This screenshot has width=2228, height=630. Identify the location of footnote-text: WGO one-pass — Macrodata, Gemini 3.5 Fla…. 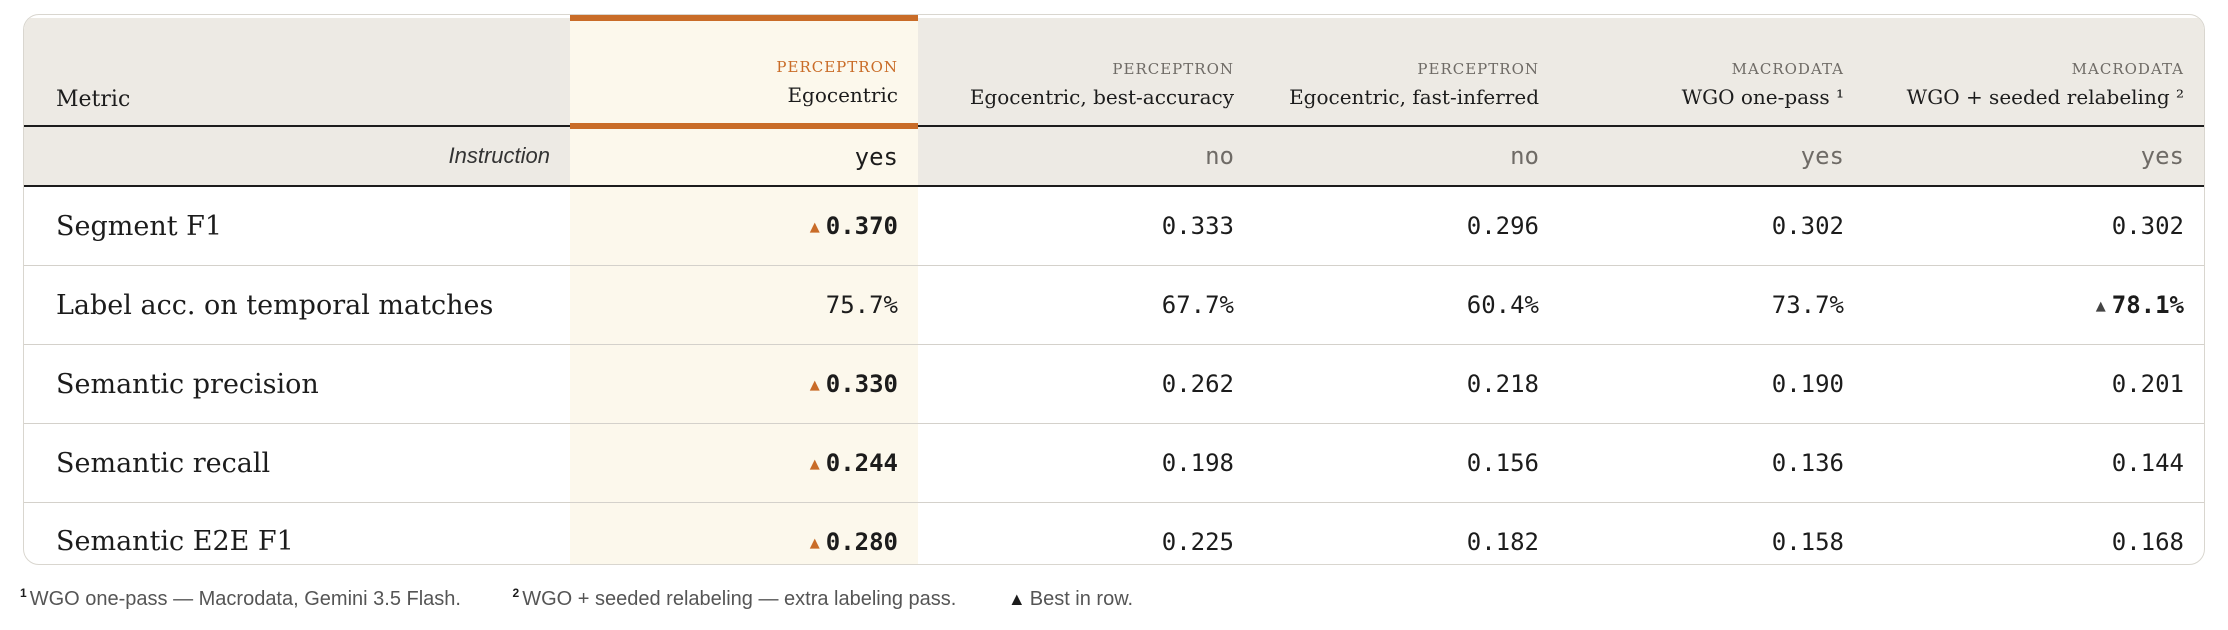
(245, 599).